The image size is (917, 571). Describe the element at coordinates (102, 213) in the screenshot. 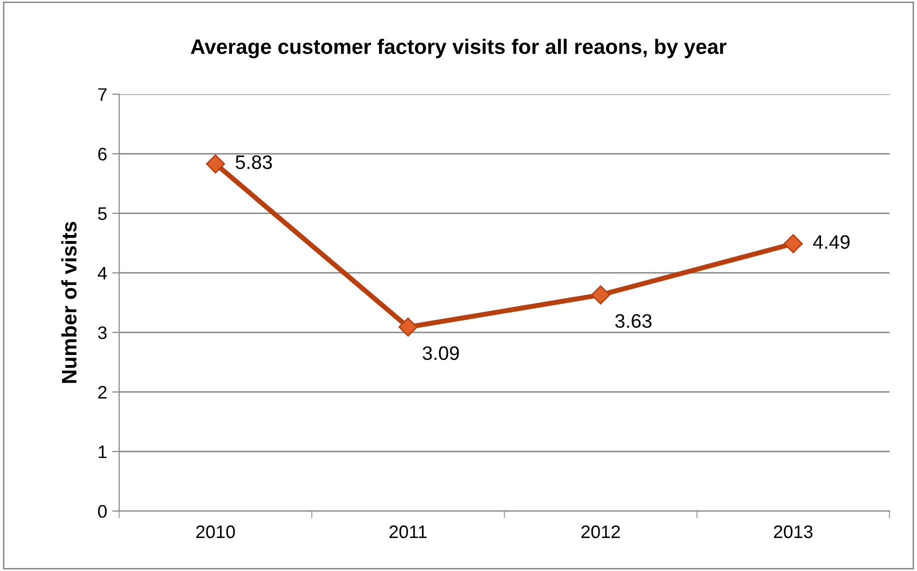

I see `y-tick-label: 5` at that location.